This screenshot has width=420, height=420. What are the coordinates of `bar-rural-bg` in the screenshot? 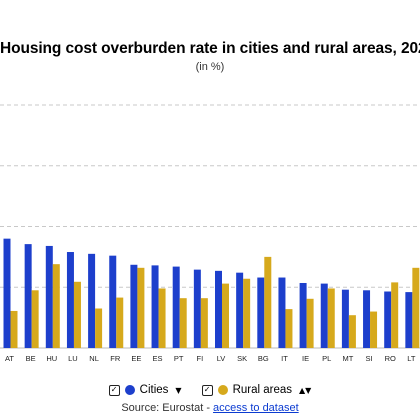 It's located at (268, 302).